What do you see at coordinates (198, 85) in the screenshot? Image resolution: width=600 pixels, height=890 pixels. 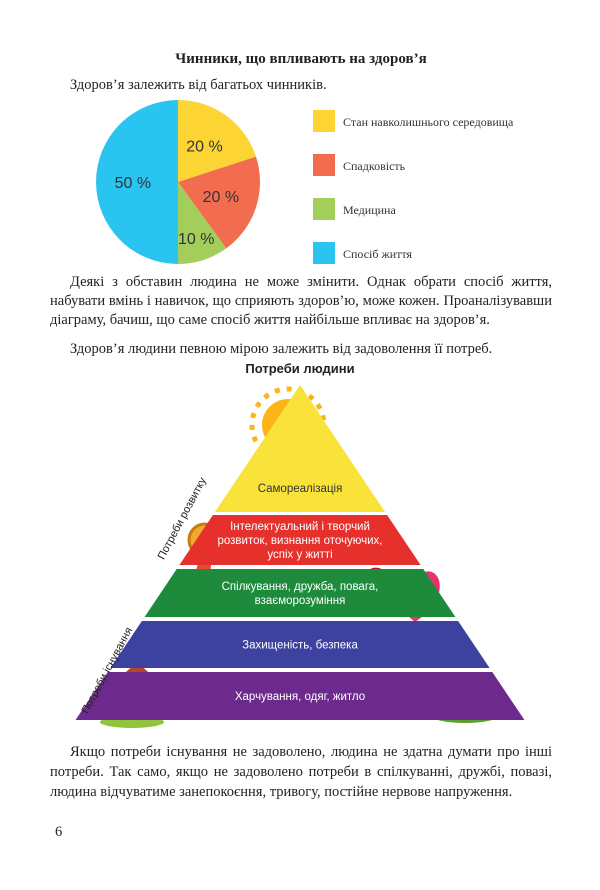 I see `intro: Здоров’я залежить від багатьох чинників.` at bounding box center [198, 85].